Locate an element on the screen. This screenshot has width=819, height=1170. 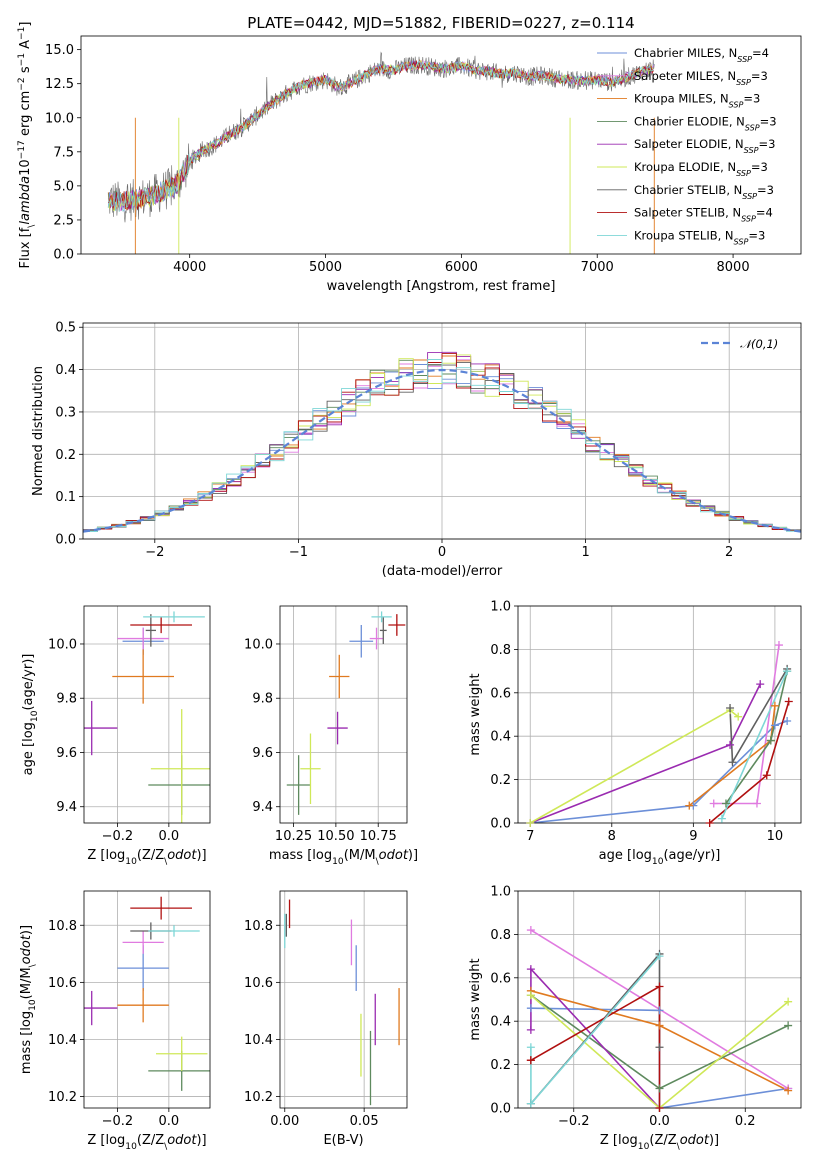
legend-label: Kroupa STELIB, NSSP=3 is located at coordinates (699, 237).